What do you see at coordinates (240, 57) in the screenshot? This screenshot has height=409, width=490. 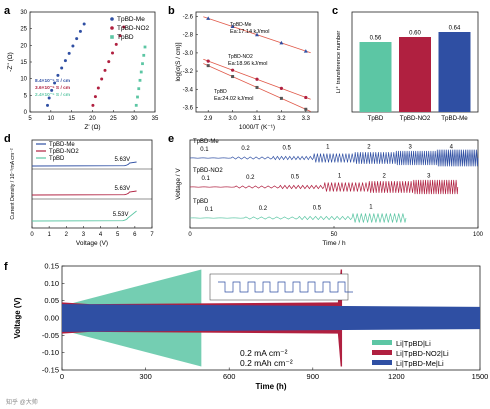 I see `series-label: TpBD-NO2` at bounding box center [240, 57].